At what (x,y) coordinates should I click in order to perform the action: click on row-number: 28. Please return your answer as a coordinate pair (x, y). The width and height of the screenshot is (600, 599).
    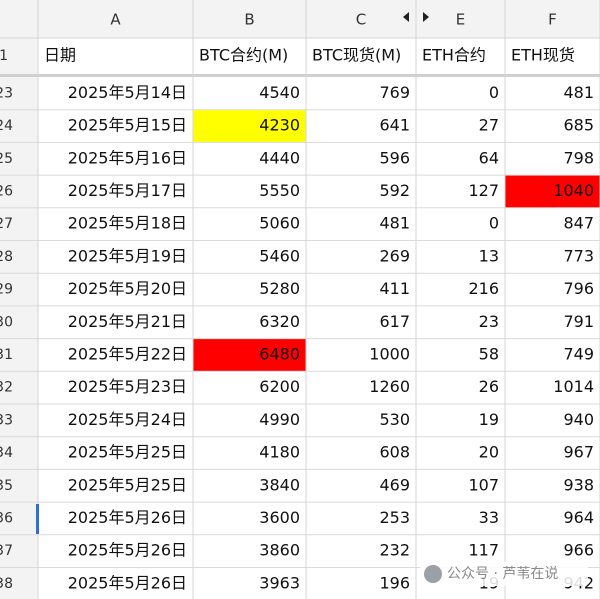
    Looking at the image, I should click on (6, 257).